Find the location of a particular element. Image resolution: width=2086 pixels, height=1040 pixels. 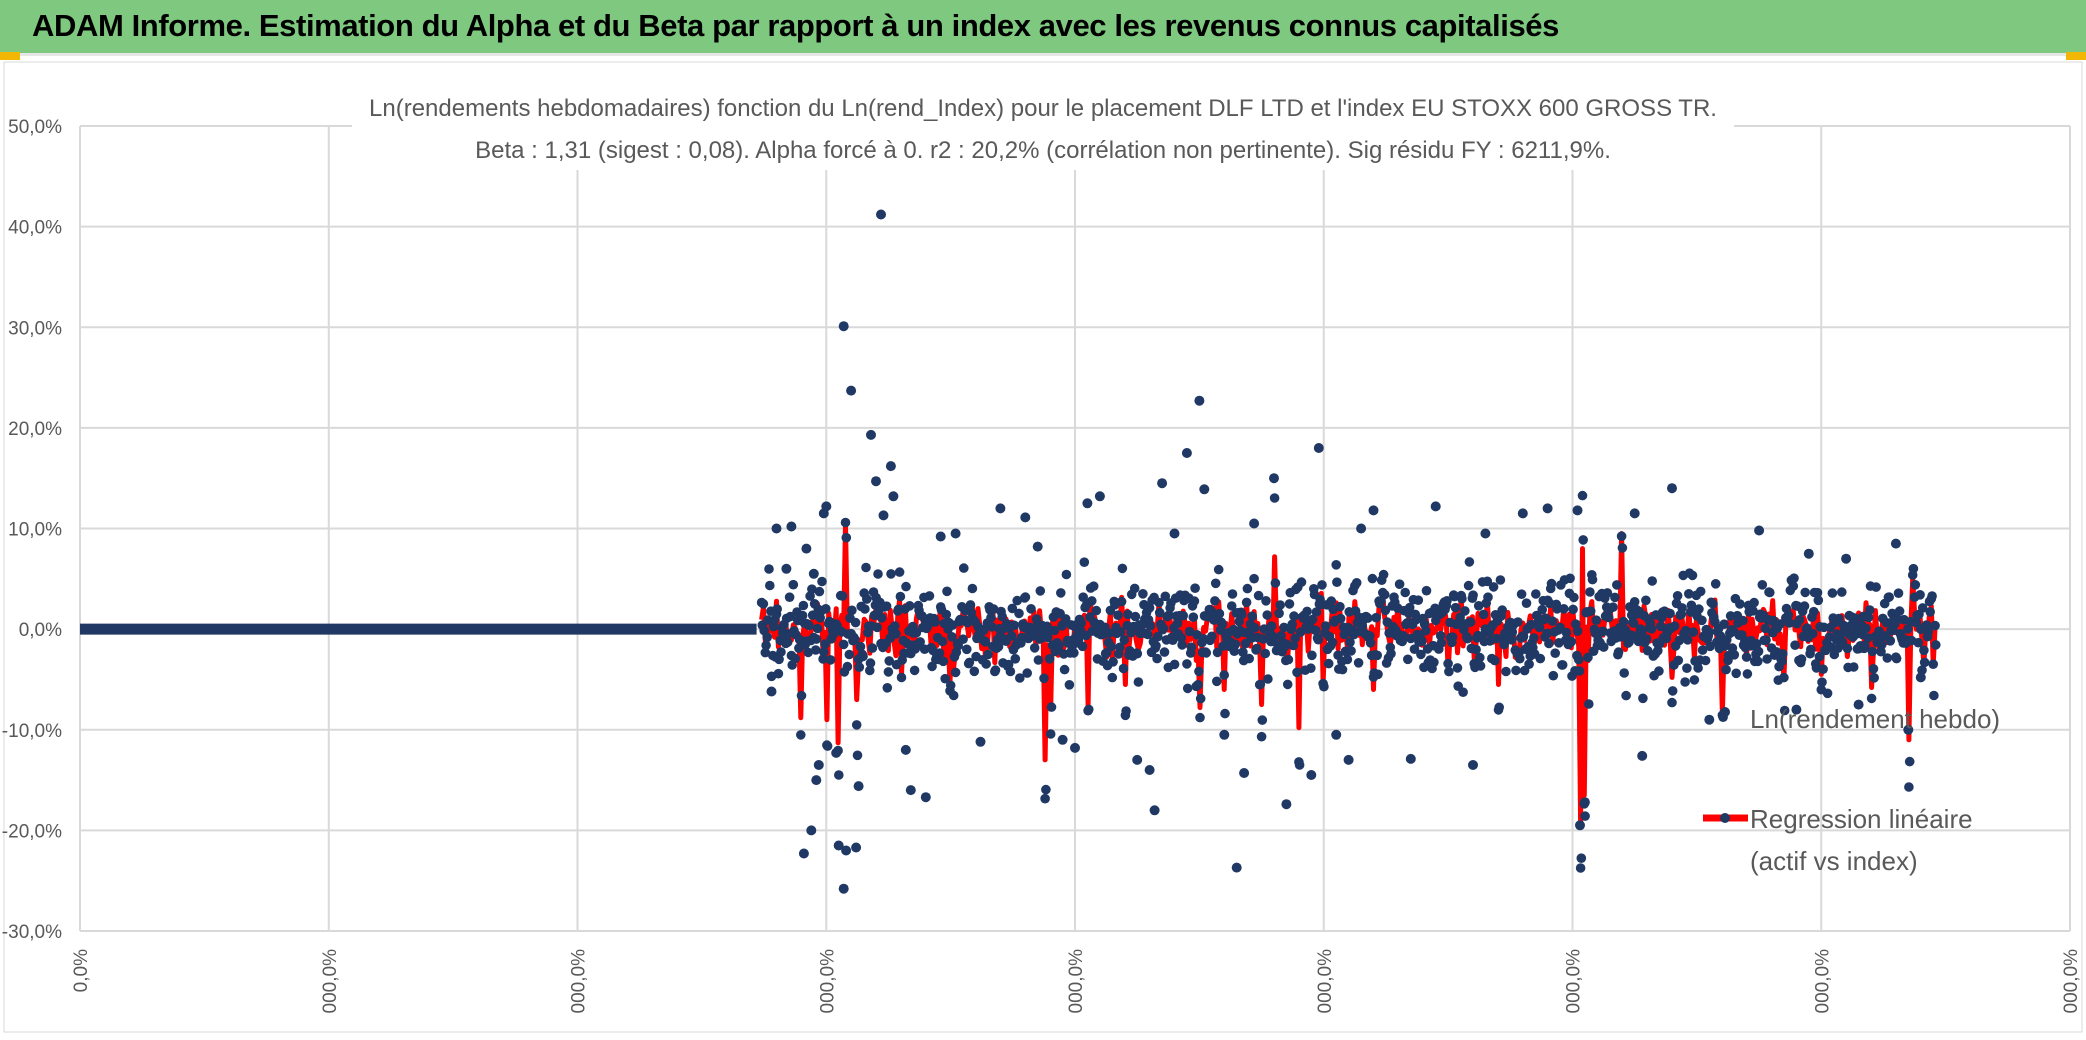

y-tick-label: 50,0% is located at coordinates (35, 127).